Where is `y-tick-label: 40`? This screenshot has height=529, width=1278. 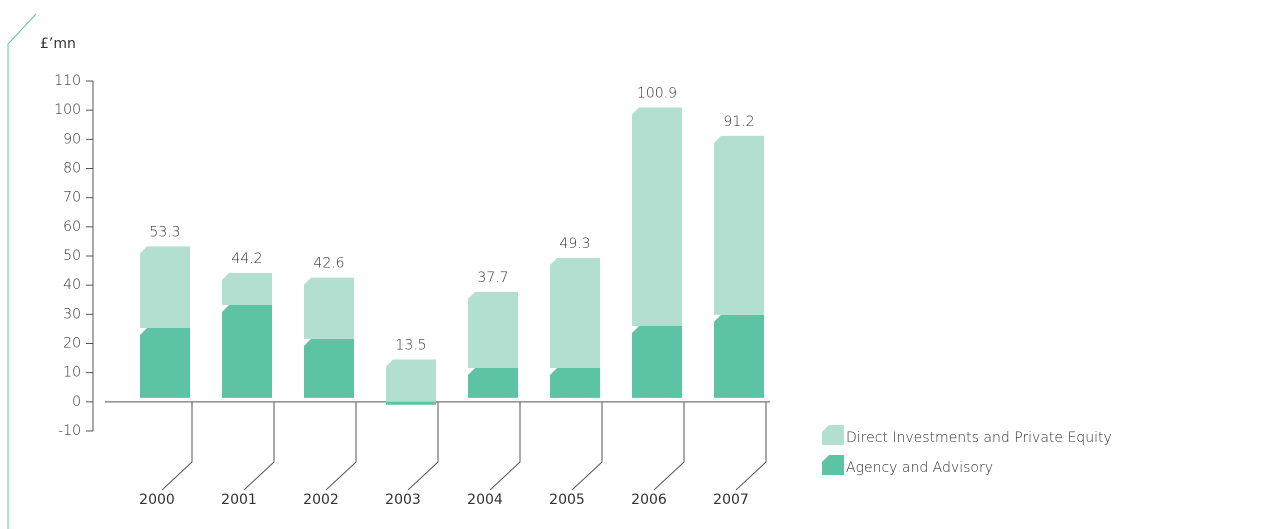 y-tick-label: 40 is located at coordinates (72, 285).